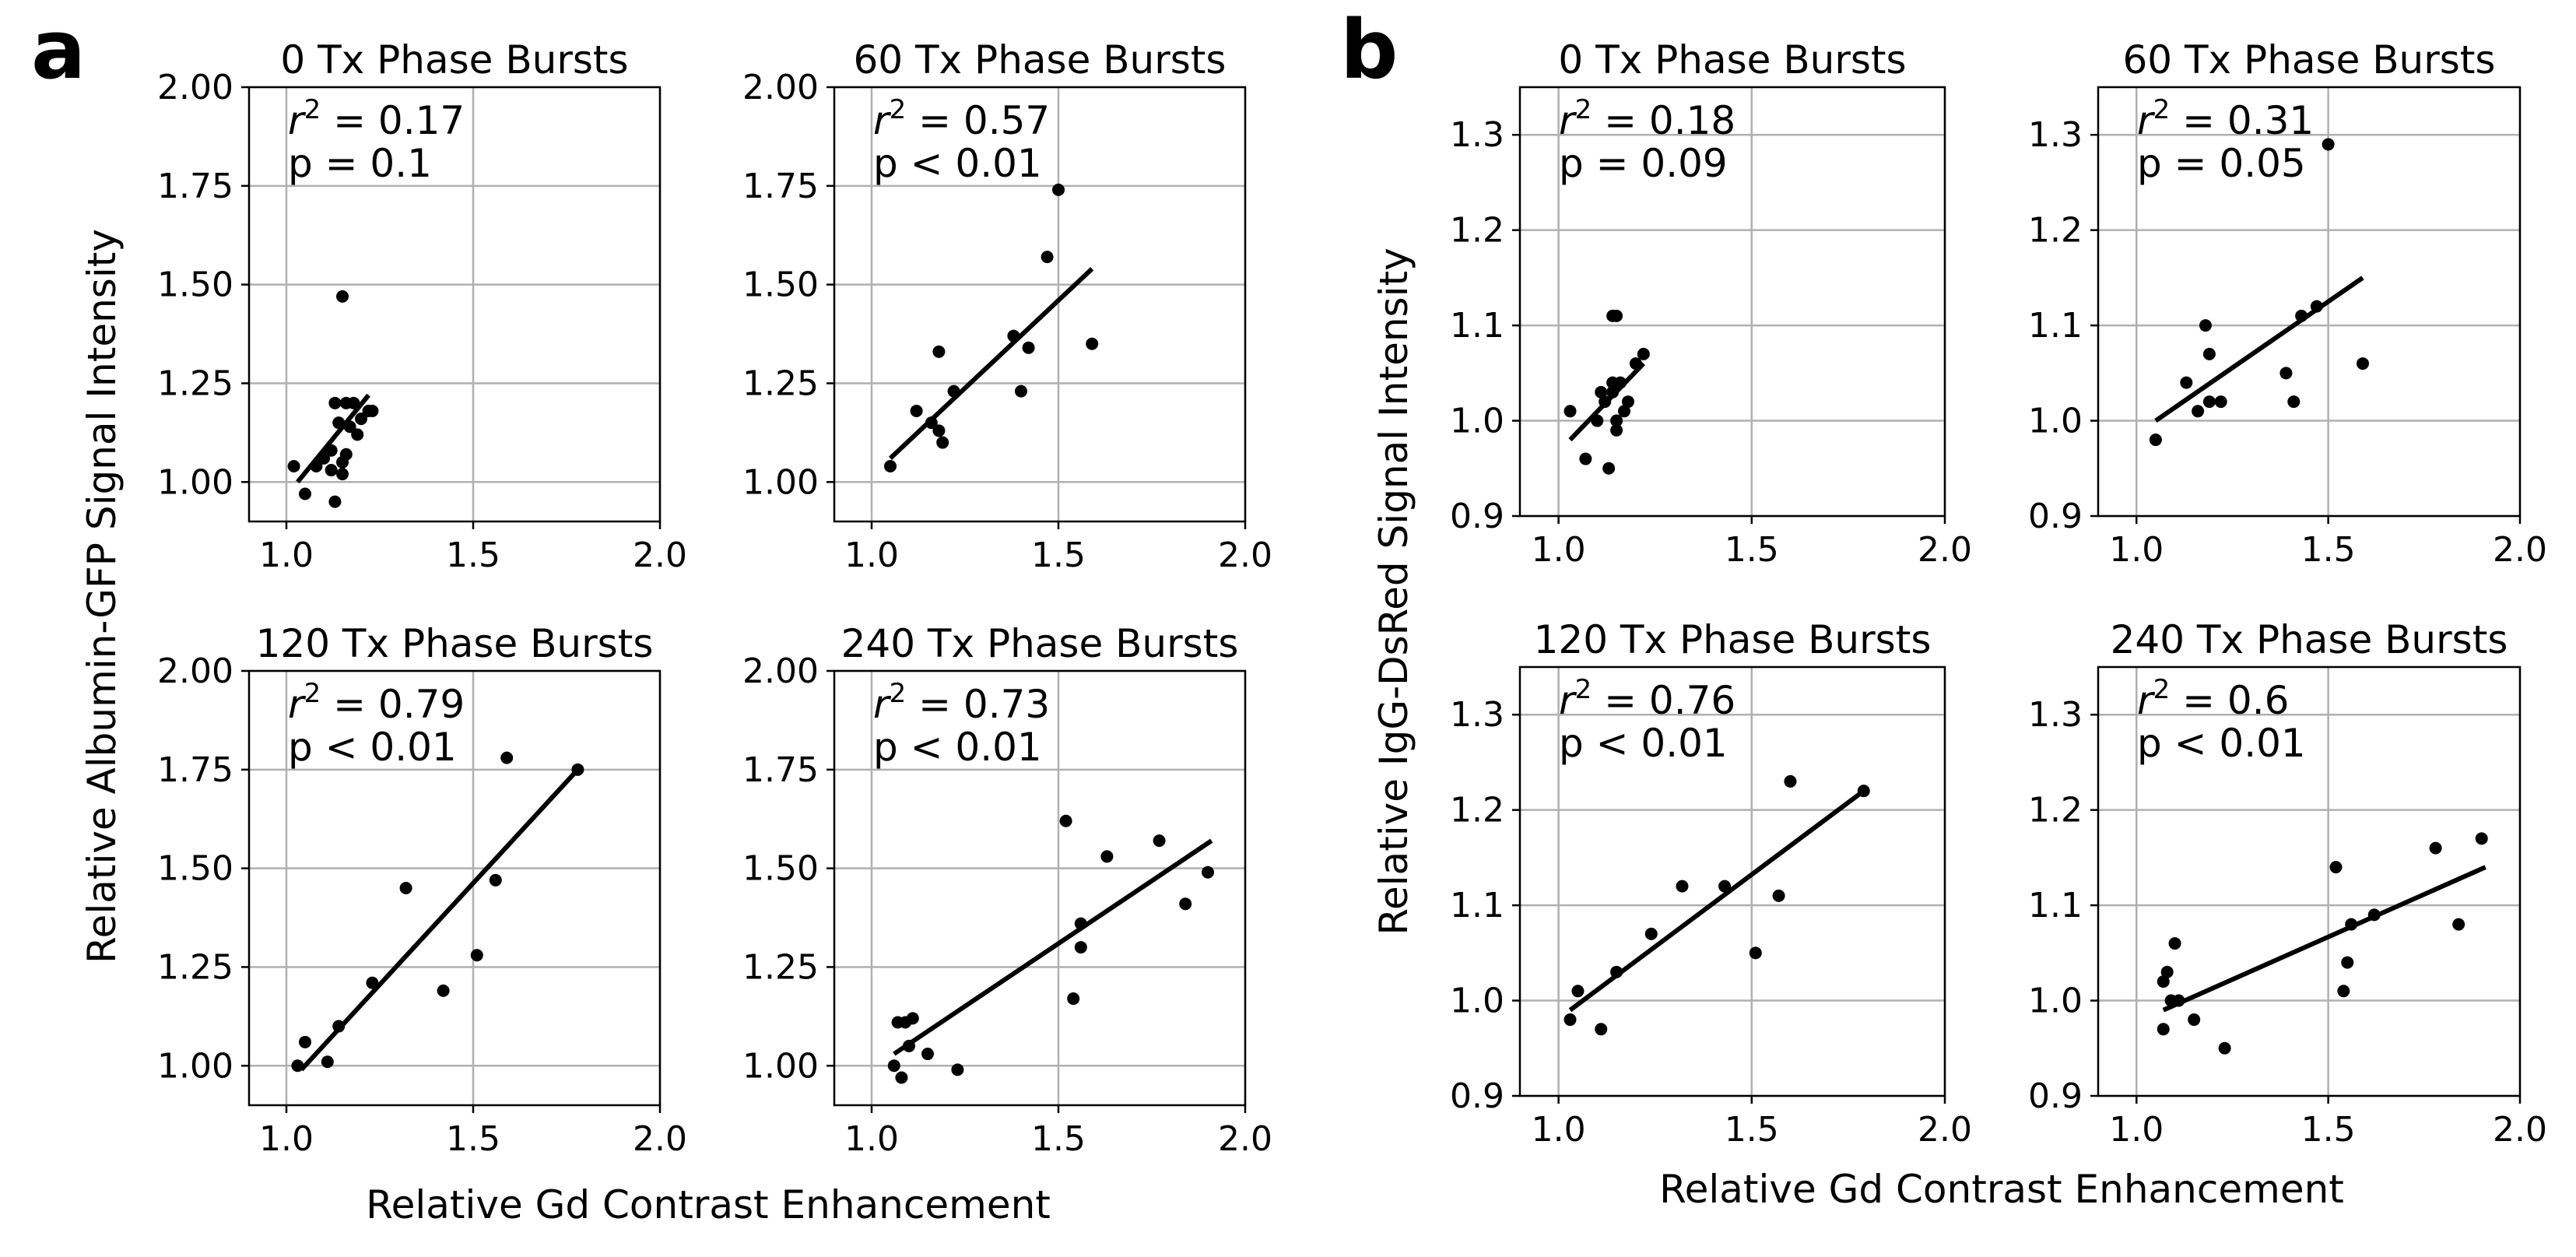 The height and width of the screenshot is (1257, 2576). I want to click on panel-label-a: a, so click(59, 49).